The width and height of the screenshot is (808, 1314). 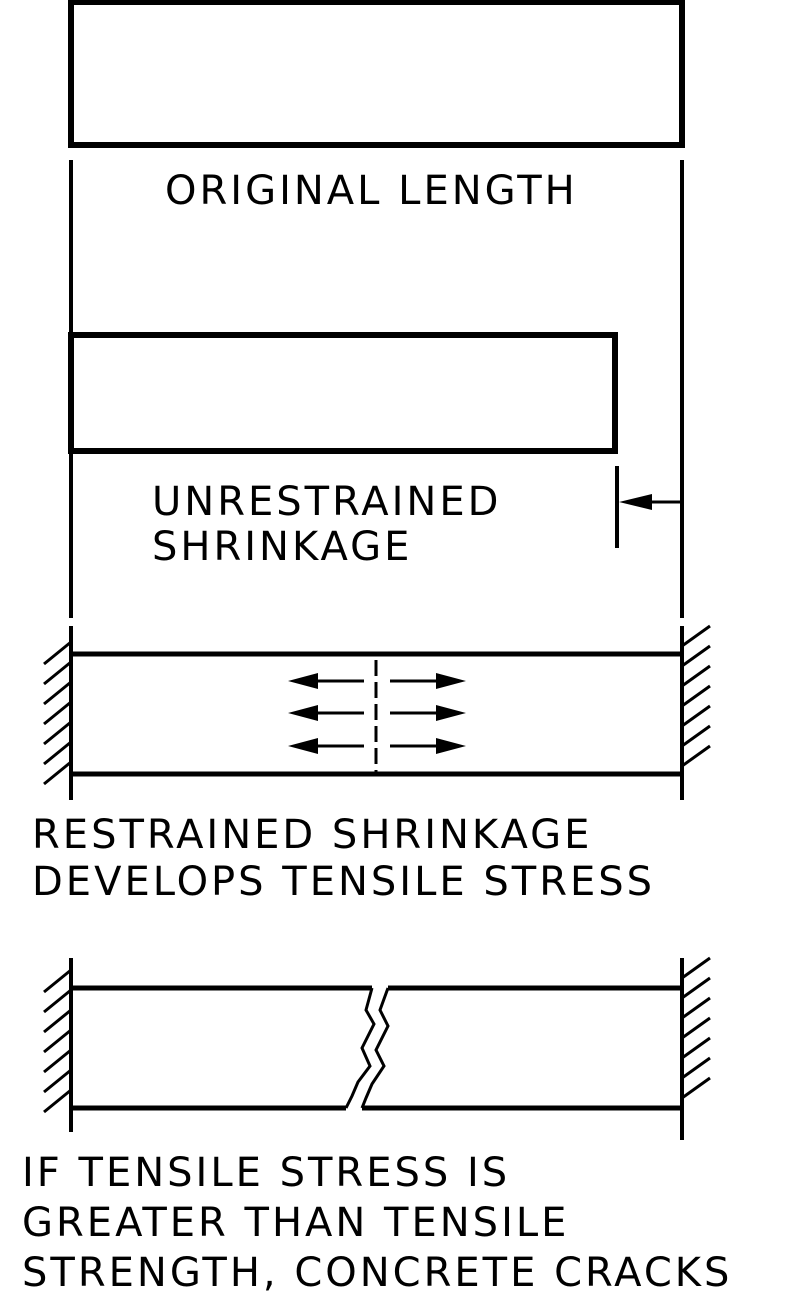 What do you see at coordinates (371, 191) in the screenshot?
I see `original-length-label: ORIGINAL LENGTH` at bounding box center [371, 191].